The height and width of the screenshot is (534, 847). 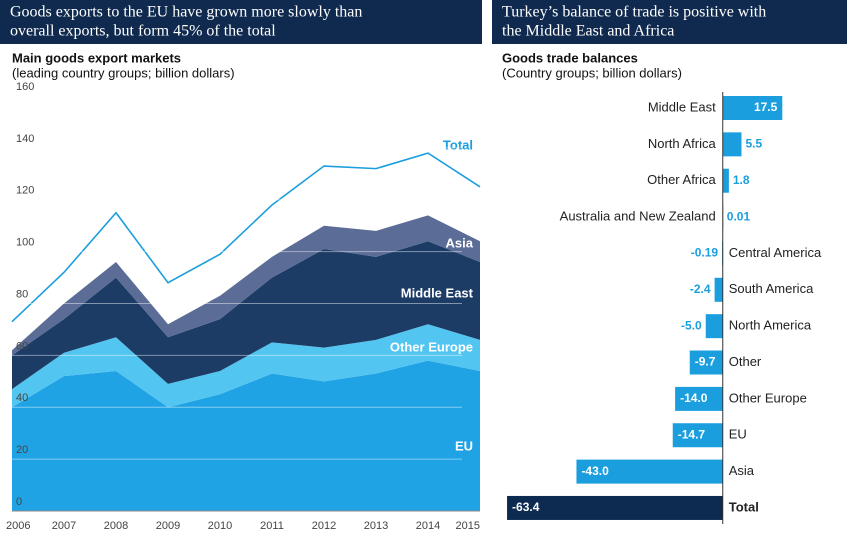 I want to click on category-label: North Africa, so click(x=682, y=143).